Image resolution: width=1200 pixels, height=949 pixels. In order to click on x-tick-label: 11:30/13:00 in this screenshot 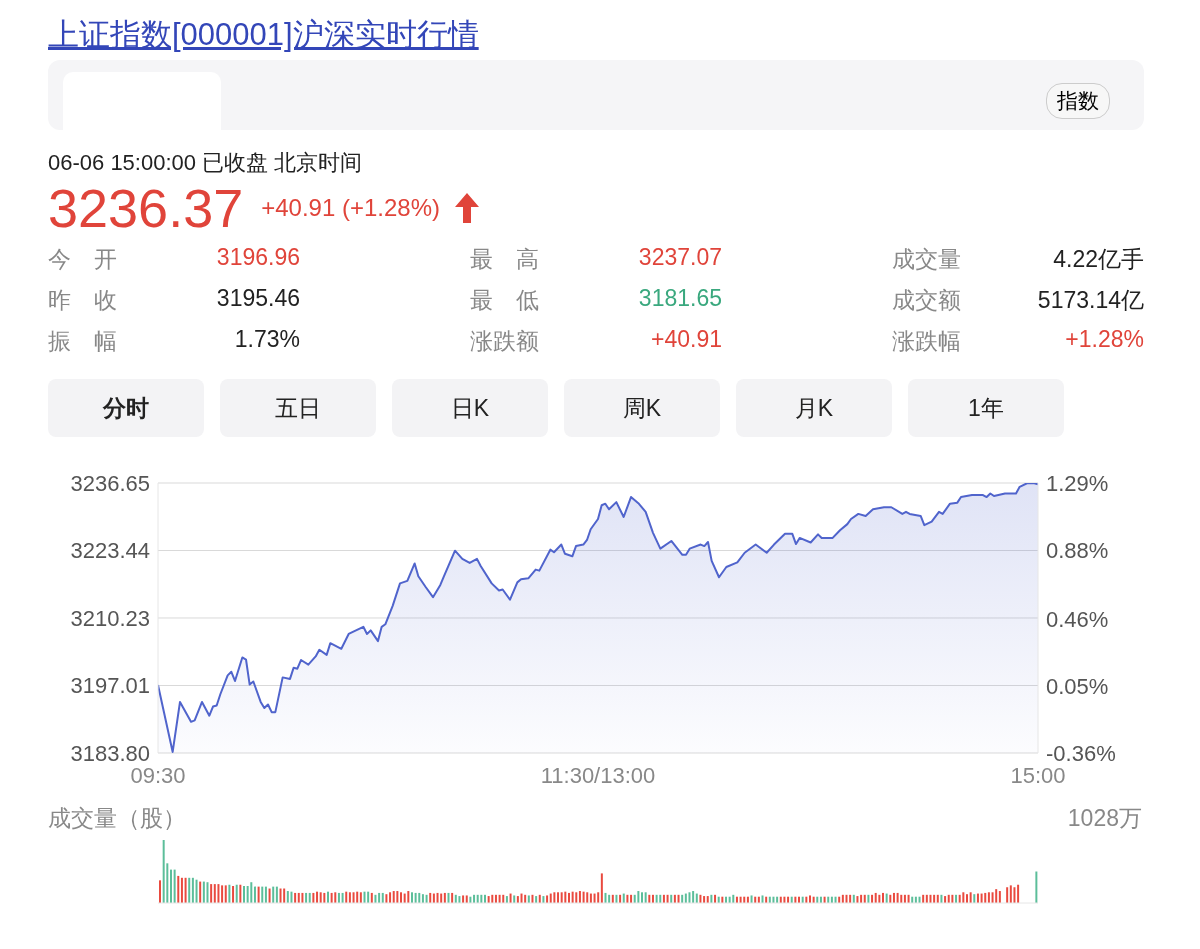, I will do `click(598, 775)`.